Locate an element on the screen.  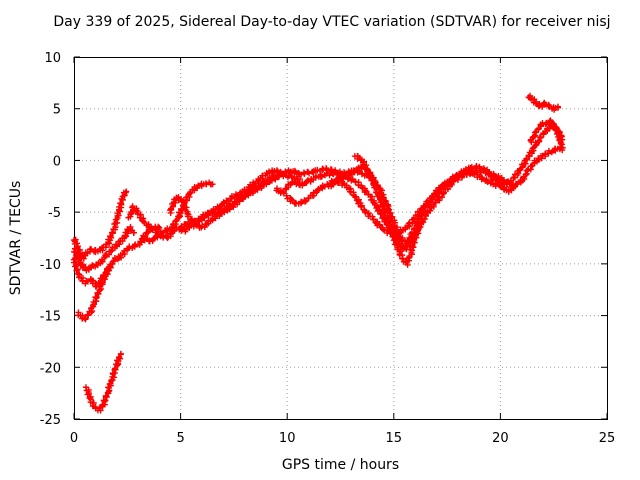
x-tick-label: 25 is located at coordinates (607, 438).